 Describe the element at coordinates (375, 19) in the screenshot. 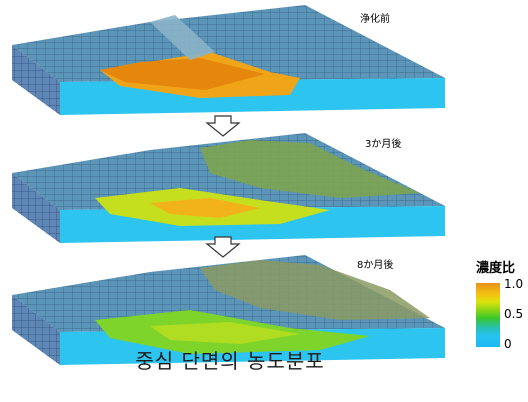

I see `panel-label: 浄化前` at that location.